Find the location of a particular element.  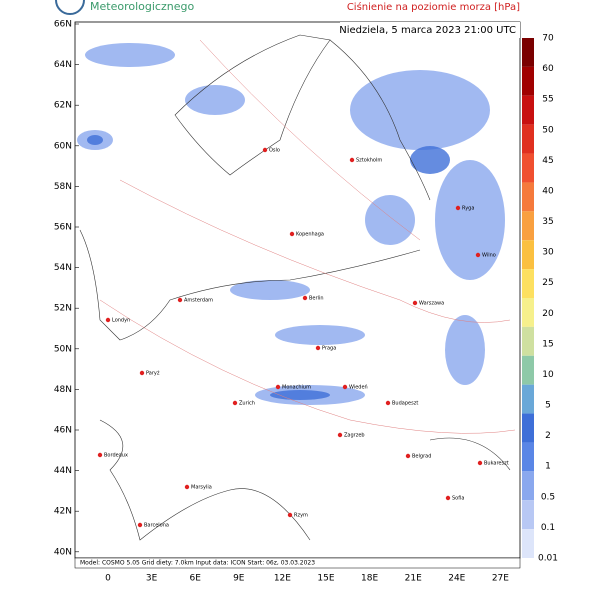

lat-label: 42N is located at coordinates (63, 512).